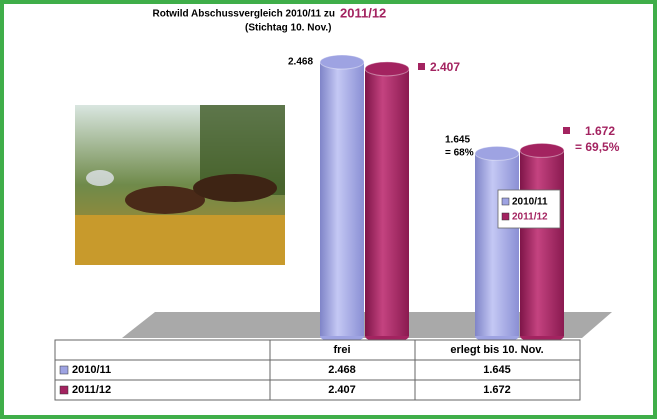 The image size is (657, 419). What do you see at coordinates (497, 390) in the screenshot?
I see `table-cell: 1.672` at bounding box center [497, 390].